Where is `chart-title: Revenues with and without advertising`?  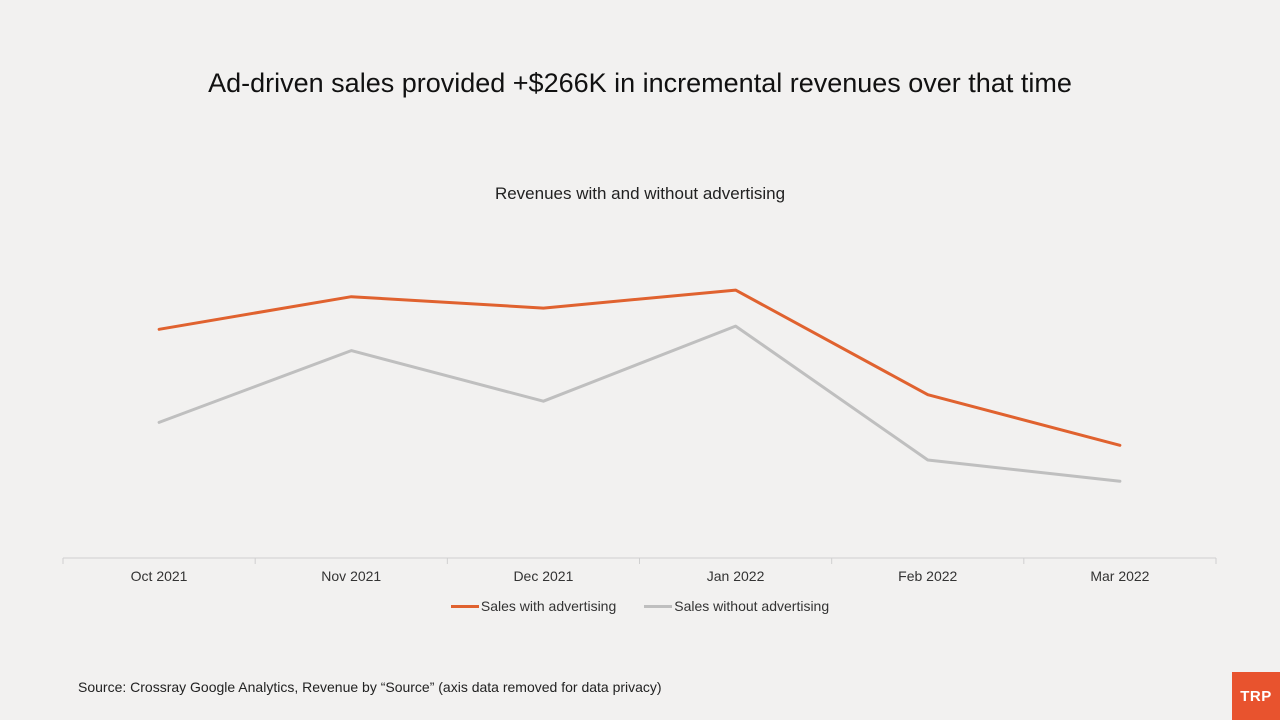
chart-title: Revenues with and without advertising is located at coordinates (640, 193).